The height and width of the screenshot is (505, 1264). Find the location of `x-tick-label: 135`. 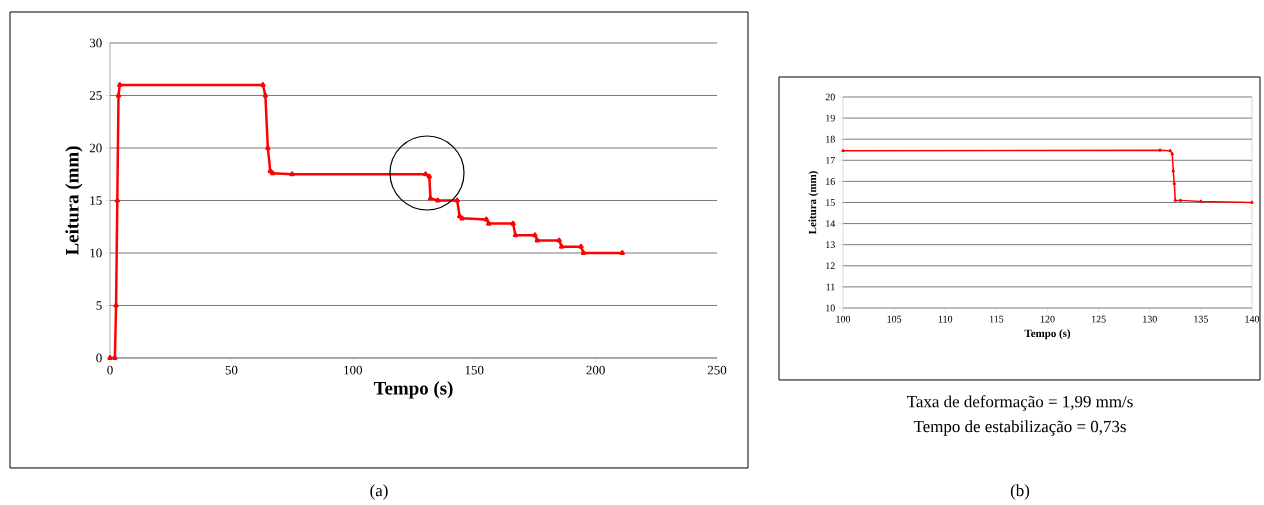

x-tick-label: 135 is located at coordinates (1201, 319).